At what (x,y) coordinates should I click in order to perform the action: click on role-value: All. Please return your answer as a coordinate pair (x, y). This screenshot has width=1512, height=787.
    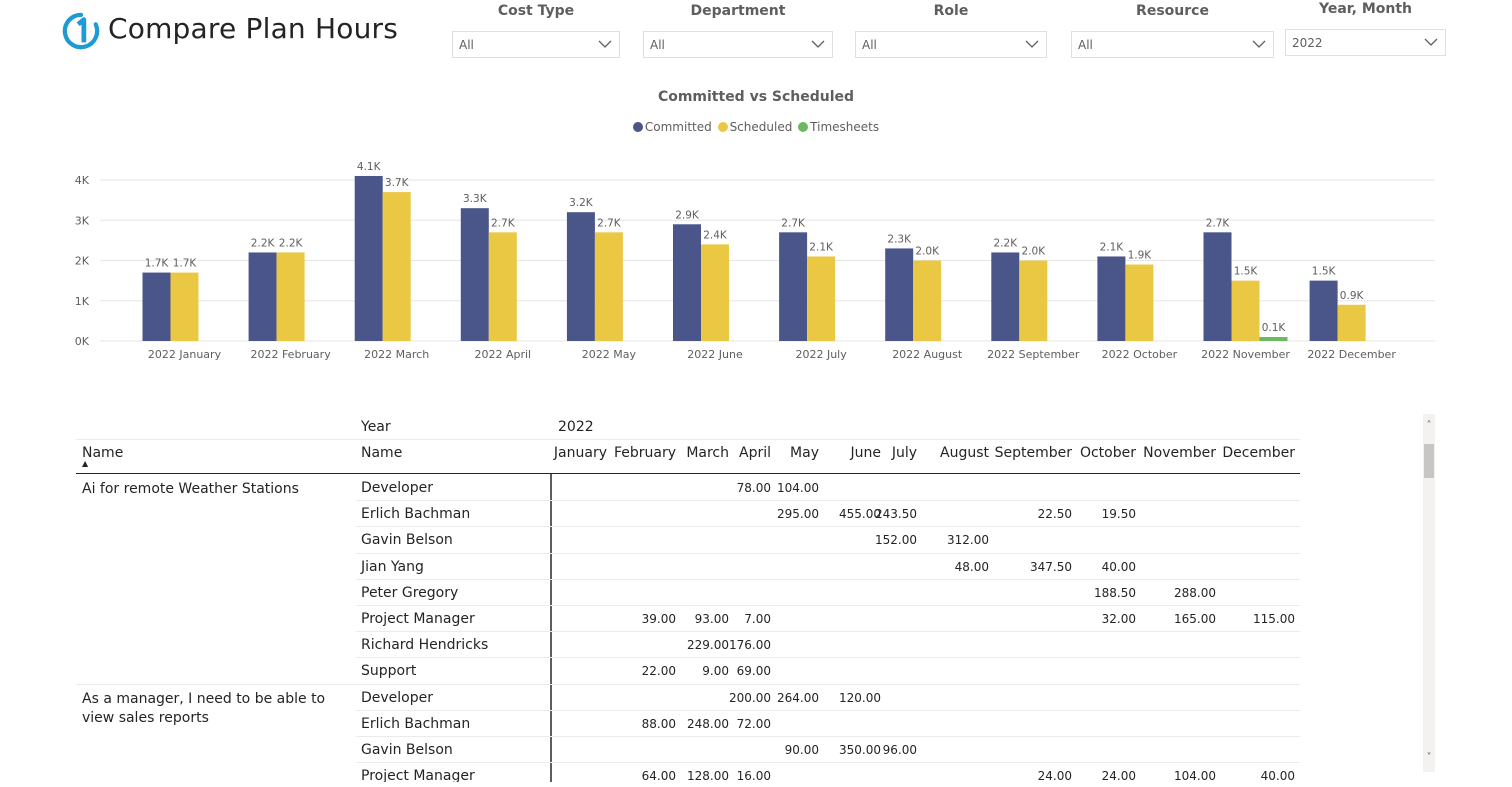
    Looking at the image, I should click on (869, 45).